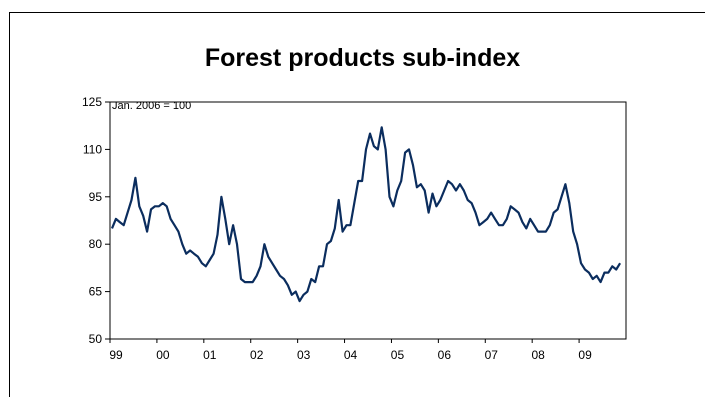 Image resolution: width=705 pixels, height=397 pixels. Describe the element at coordinates (116, 355) in the screenshot. I see `x-tick-label: 99` at that location.